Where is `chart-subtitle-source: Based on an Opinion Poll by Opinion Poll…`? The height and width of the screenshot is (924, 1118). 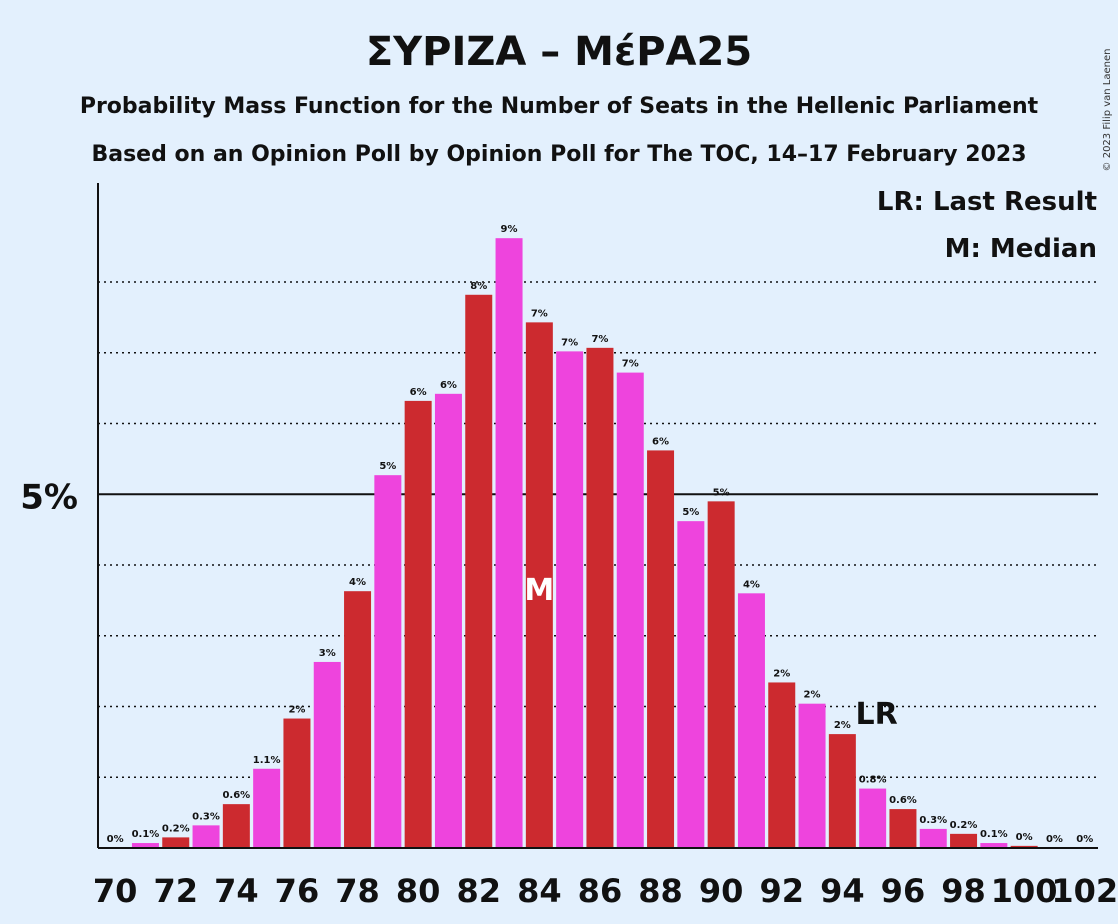 chart-subtitle-source: Based on an Opinion Poll by Opinion Poll… is located at coordinates (558, 154).